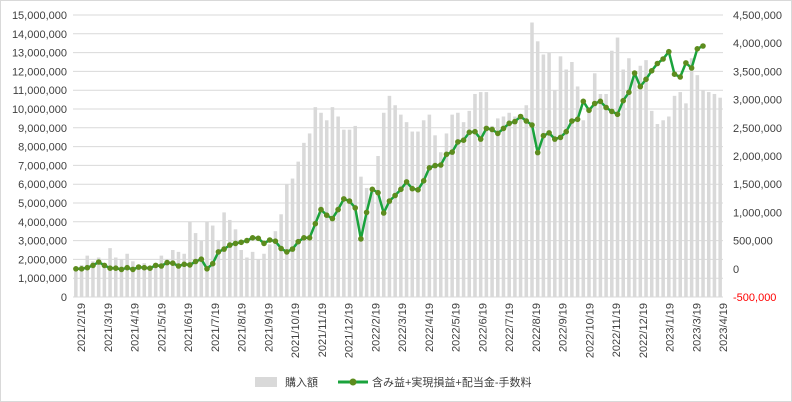 The height and width of the screenshot is (402, 792). I want to click on left-tick-label: 15,000,000, so click(39, 16).